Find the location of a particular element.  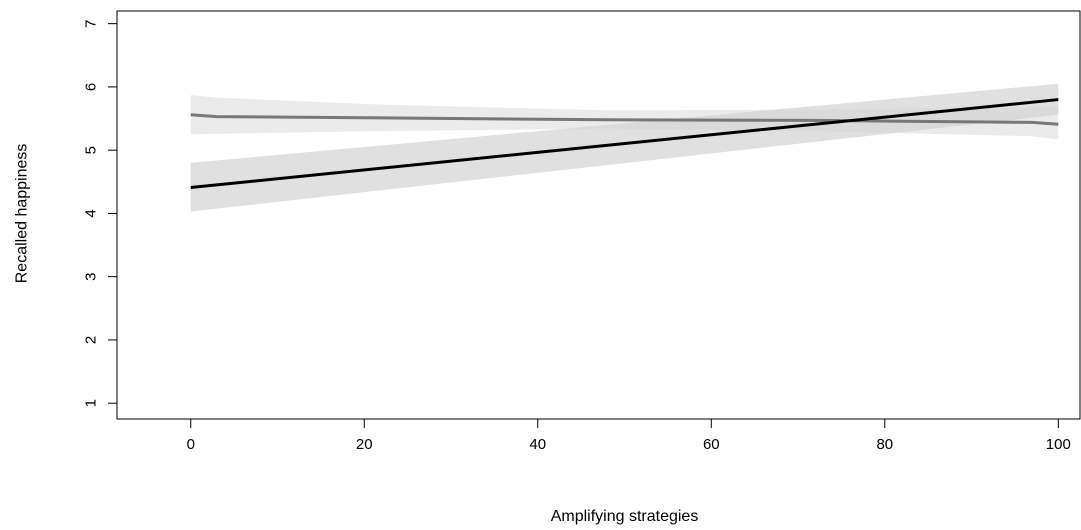

y-tick-label: 6 is located at coordinates (91, 87).